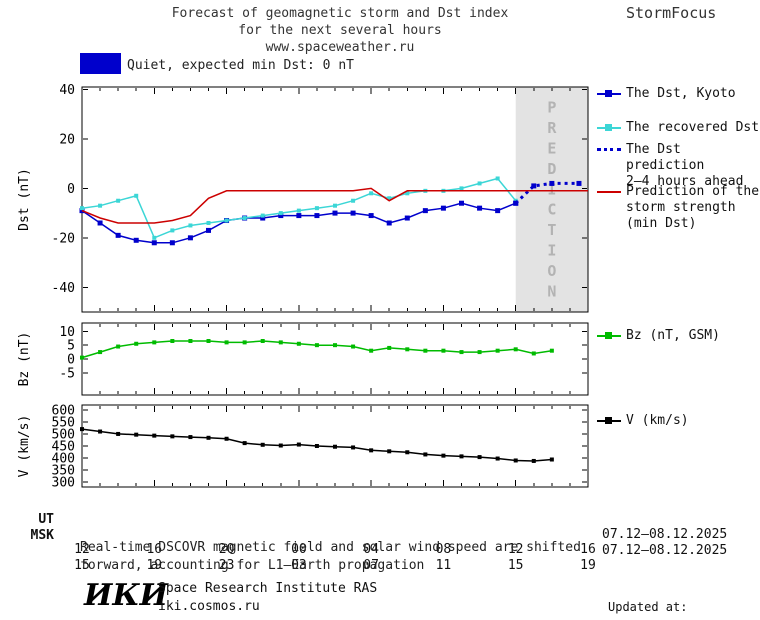 The width and height of the screenshot is (760, 620). Describe the element at coordinates (657, 420) in the screenshot. I see `legend-v-label: V (km/s)` at that location.